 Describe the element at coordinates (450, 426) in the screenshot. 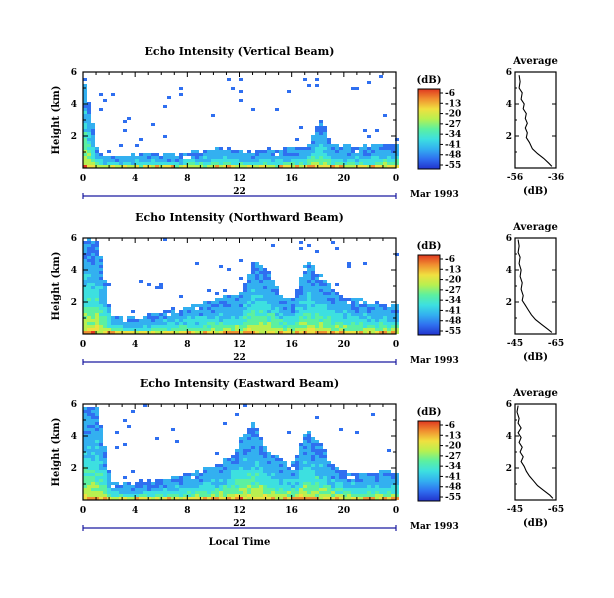

I see `colorbar-tick-label: -6` at that location.